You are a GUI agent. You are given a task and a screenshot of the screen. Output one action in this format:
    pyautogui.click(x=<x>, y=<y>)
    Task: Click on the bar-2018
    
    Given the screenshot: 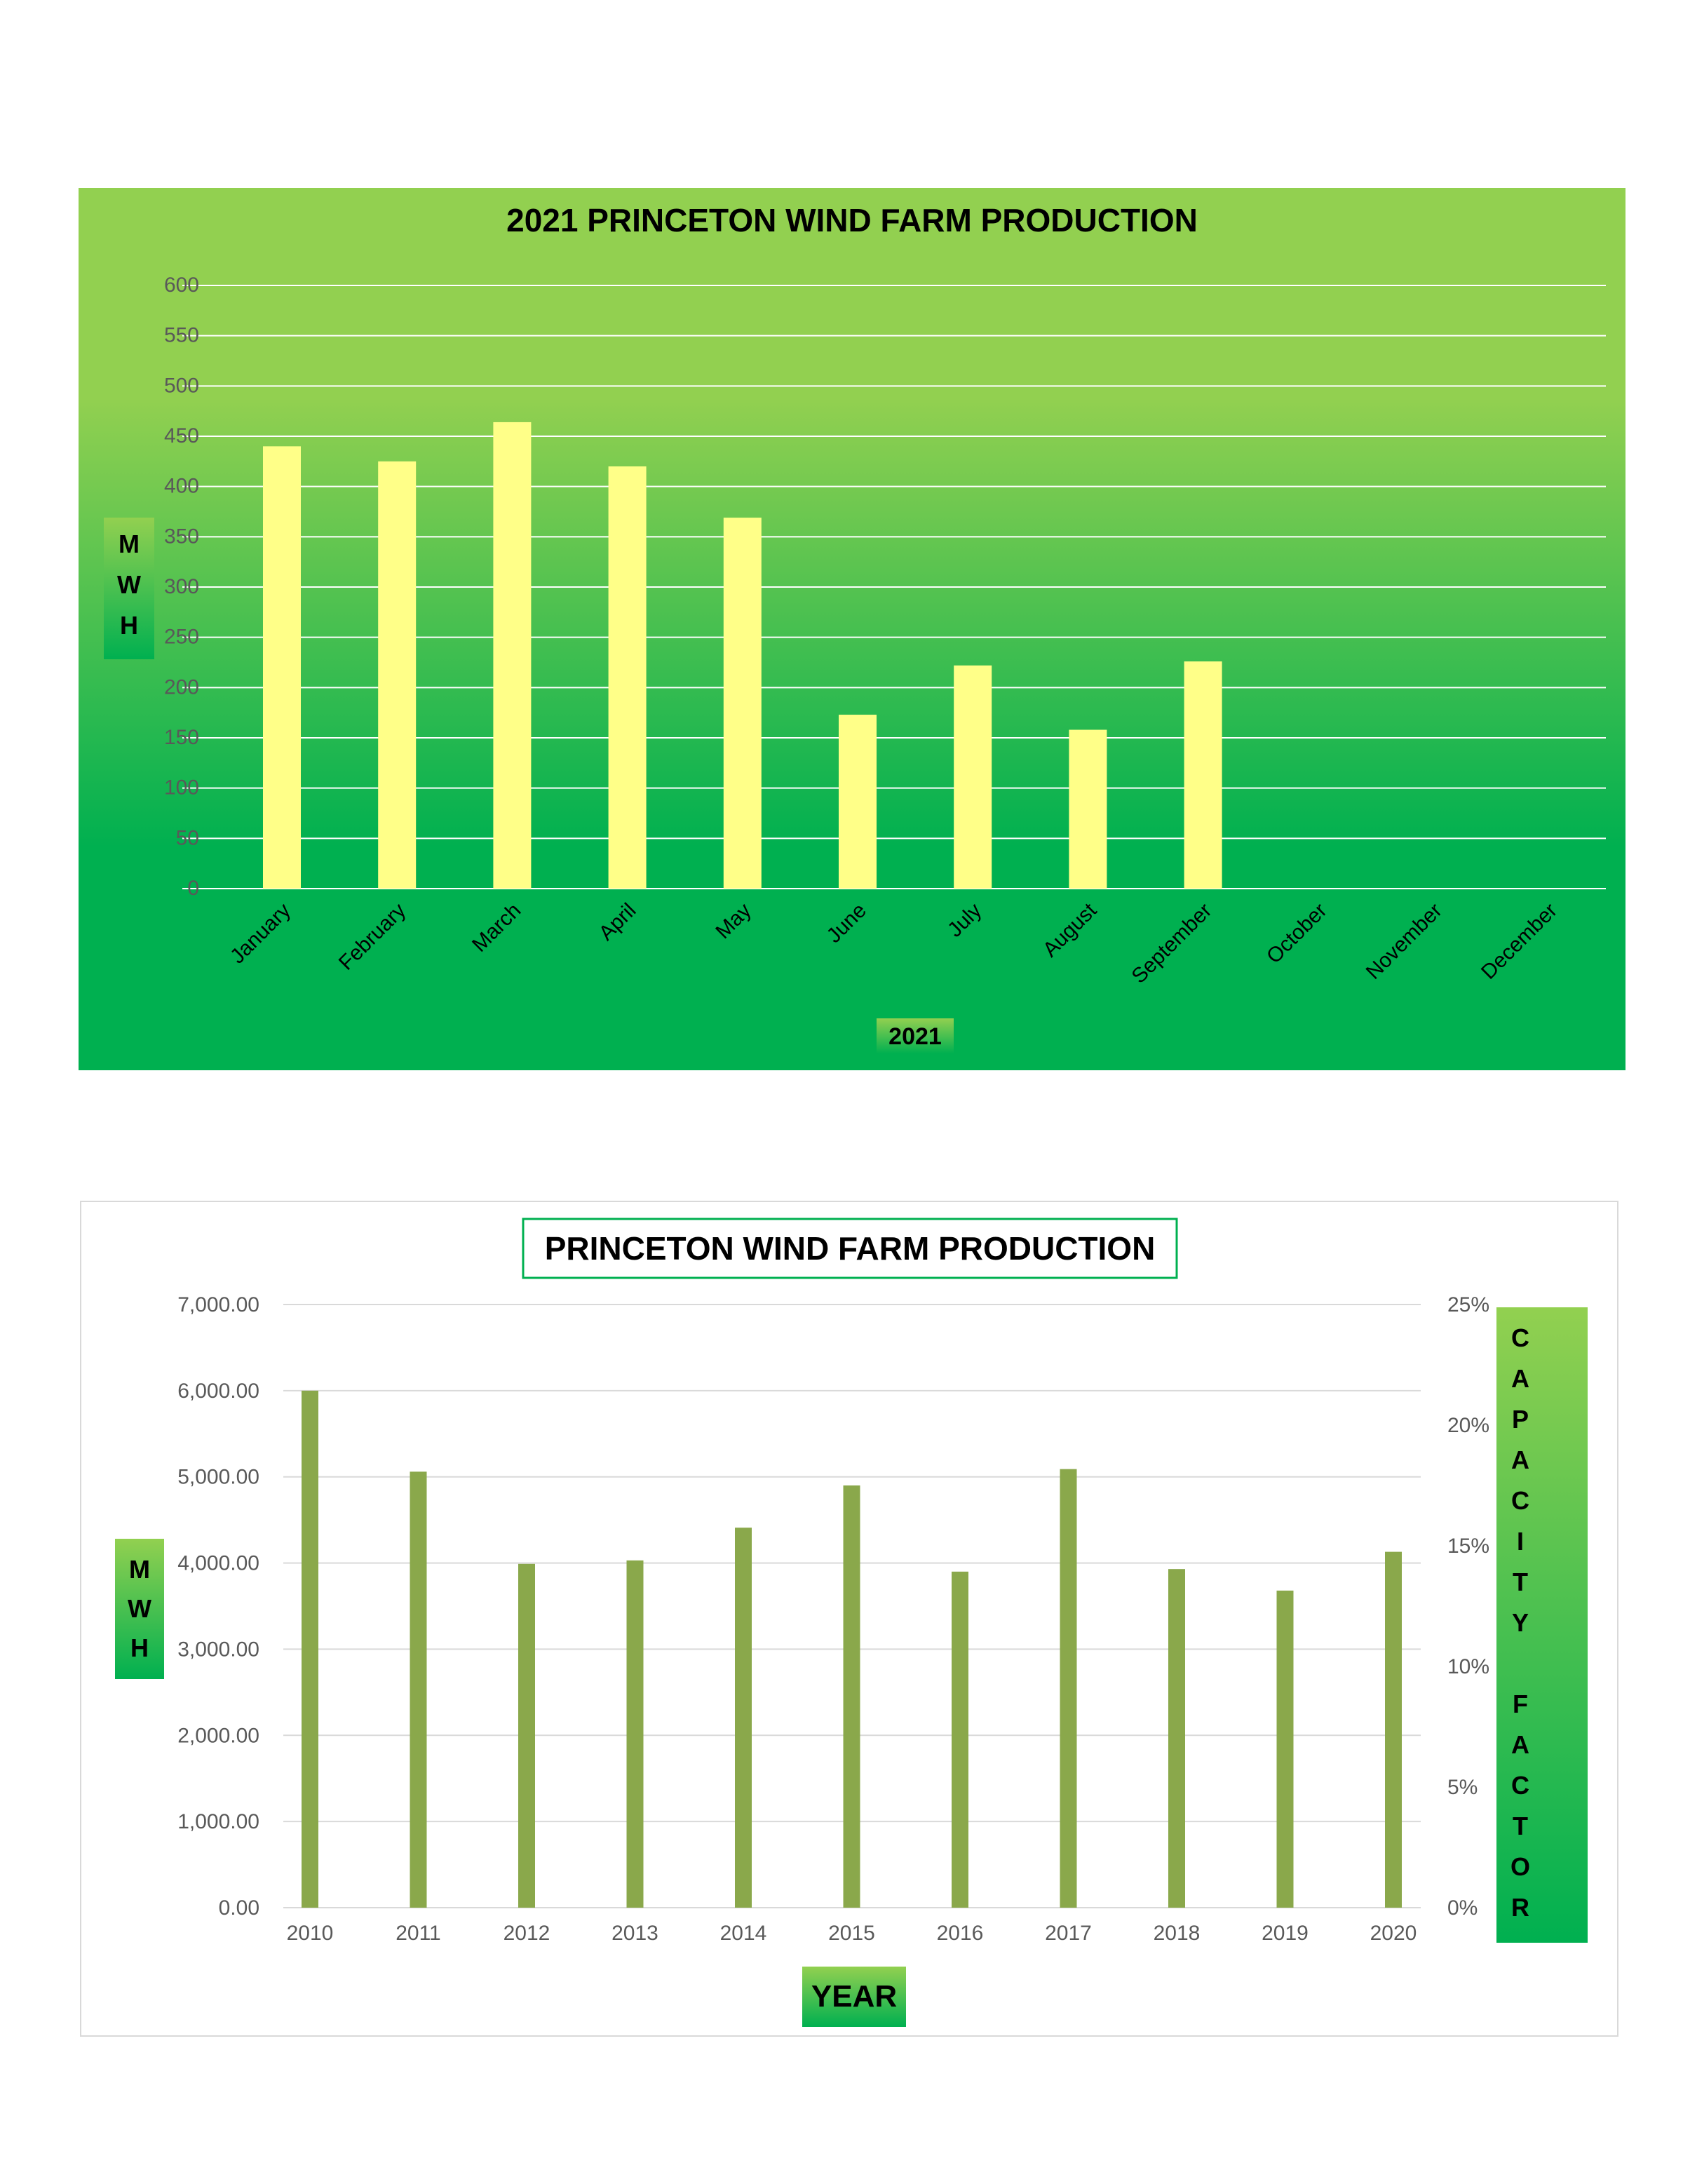 What is the action you would take?
    pyautogui.click(x=1176, y=1738)
    